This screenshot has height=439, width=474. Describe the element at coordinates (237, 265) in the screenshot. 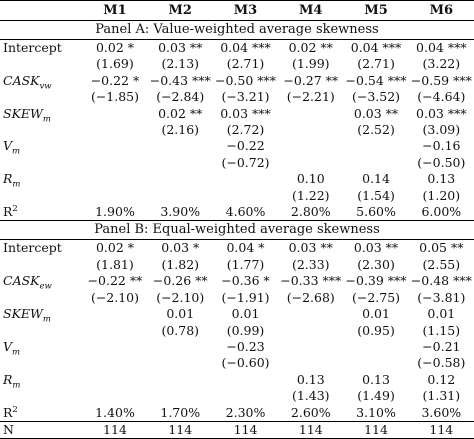

I see `table-row: (1.81) (1.82) (1.77) (2.33) (2.30) (2.55)` at that location.